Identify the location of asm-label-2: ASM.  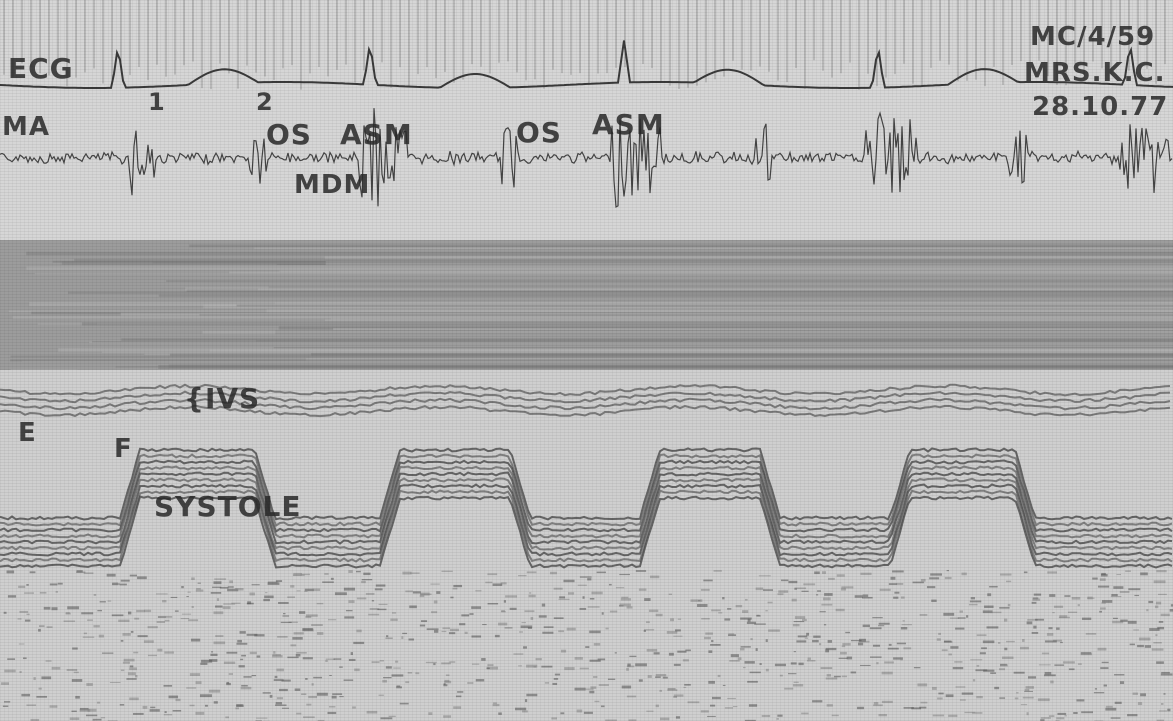
(628, 124).